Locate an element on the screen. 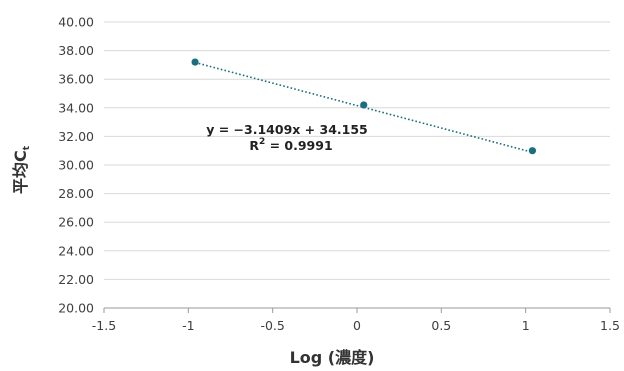  y-tick-label: 40.00 is located at coordinates (76, 22).